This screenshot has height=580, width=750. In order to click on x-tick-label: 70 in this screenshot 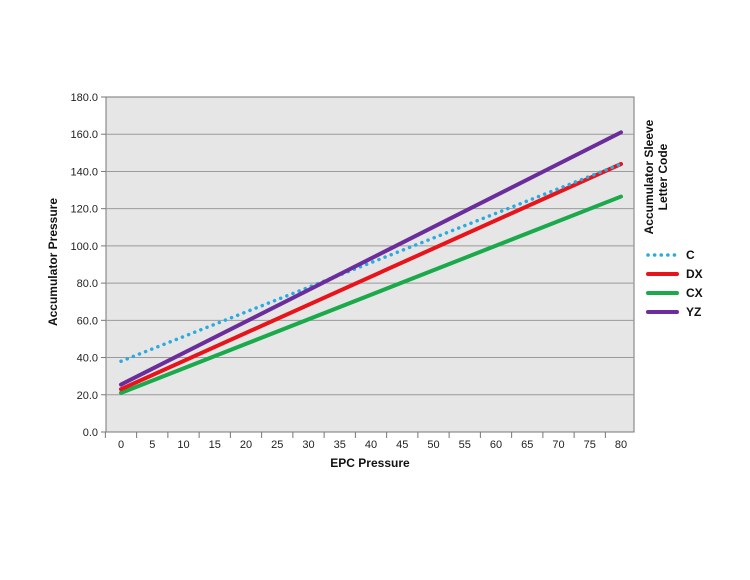, I will do `click(558, 445)`.